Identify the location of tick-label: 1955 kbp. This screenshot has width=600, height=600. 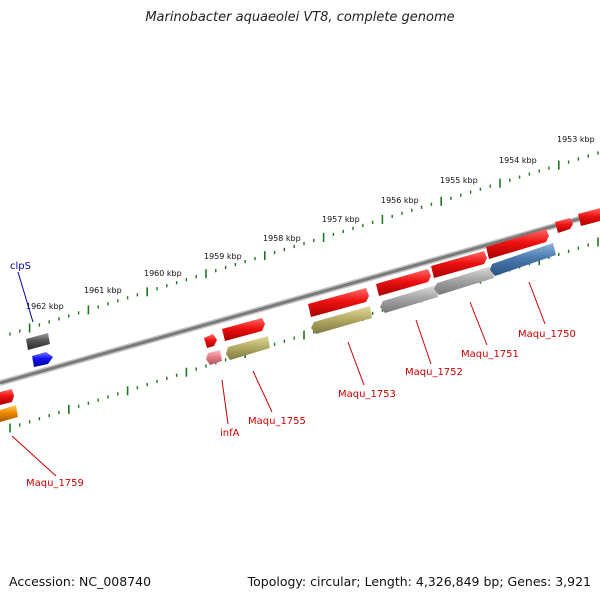
(459, 180).